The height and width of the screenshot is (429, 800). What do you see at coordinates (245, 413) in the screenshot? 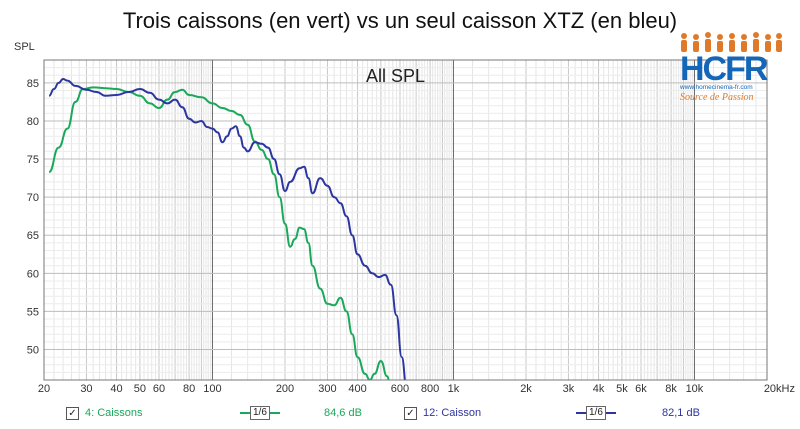
I see `legend-swatch-caissons` at bounding box center [245, 413].